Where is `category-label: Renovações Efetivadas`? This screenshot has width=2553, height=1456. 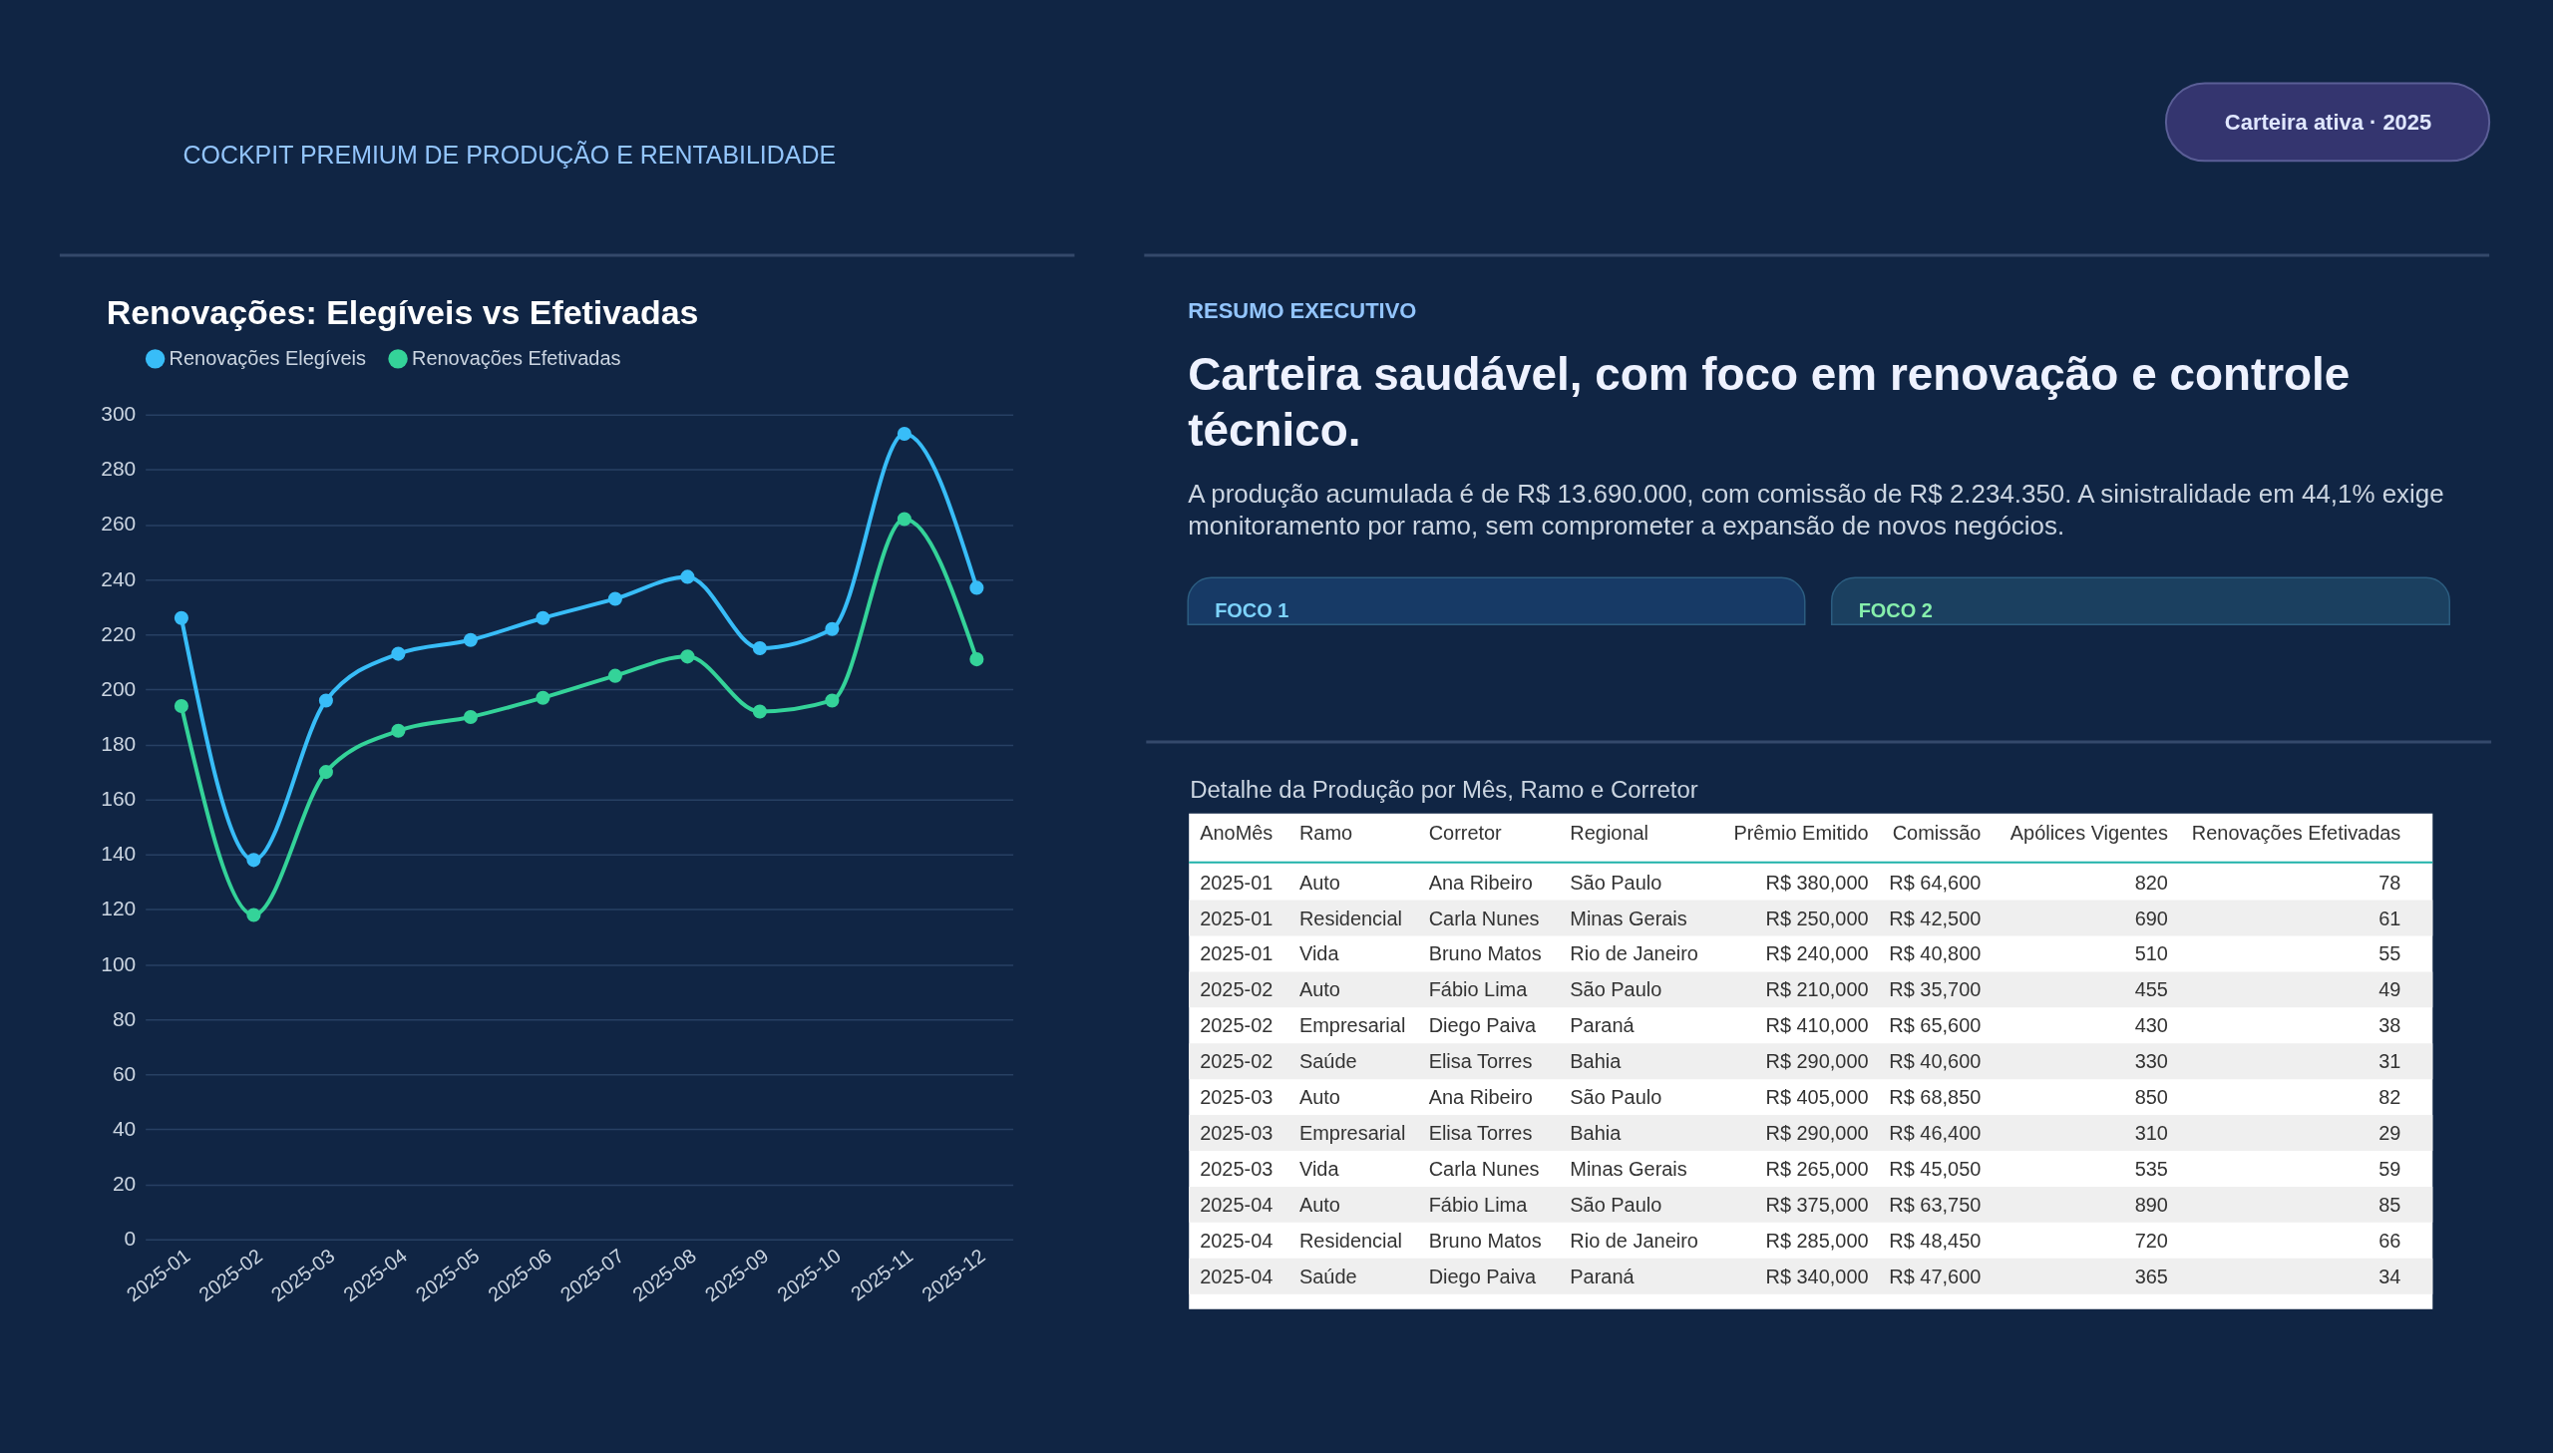 category-label: Renovações Efetivadas is located at coordinates (2296, 832).